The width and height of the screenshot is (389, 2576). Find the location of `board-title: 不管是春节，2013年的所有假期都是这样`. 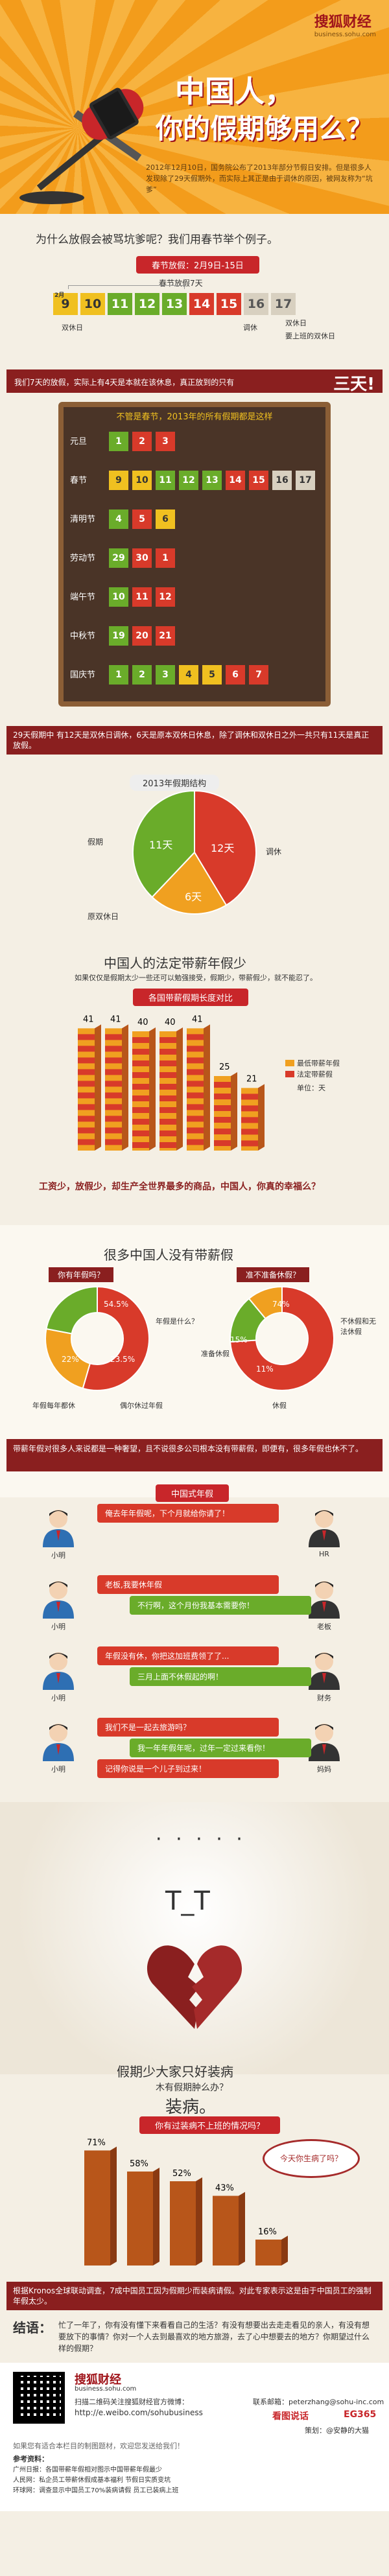

board-title: 不管是春节，2013年的所有假期都是这样 is located at coordinates (194, 417).